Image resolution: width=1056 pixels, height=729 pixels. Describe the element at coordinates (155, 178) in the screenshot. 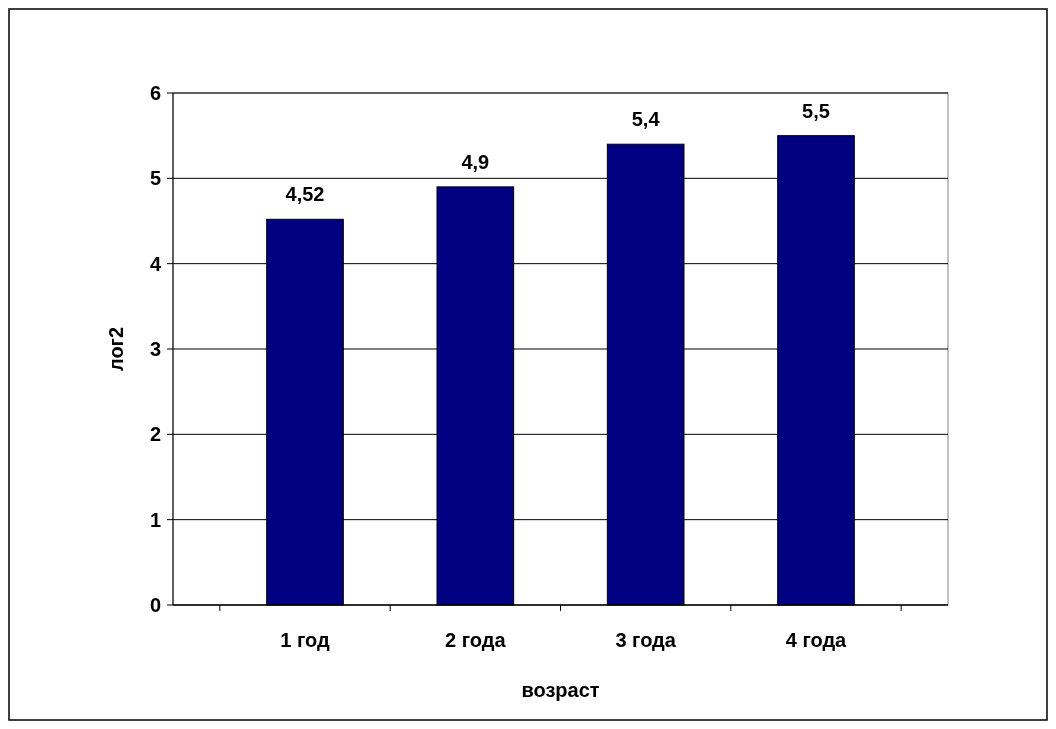

I see `y-tick-label: 5` at that location.